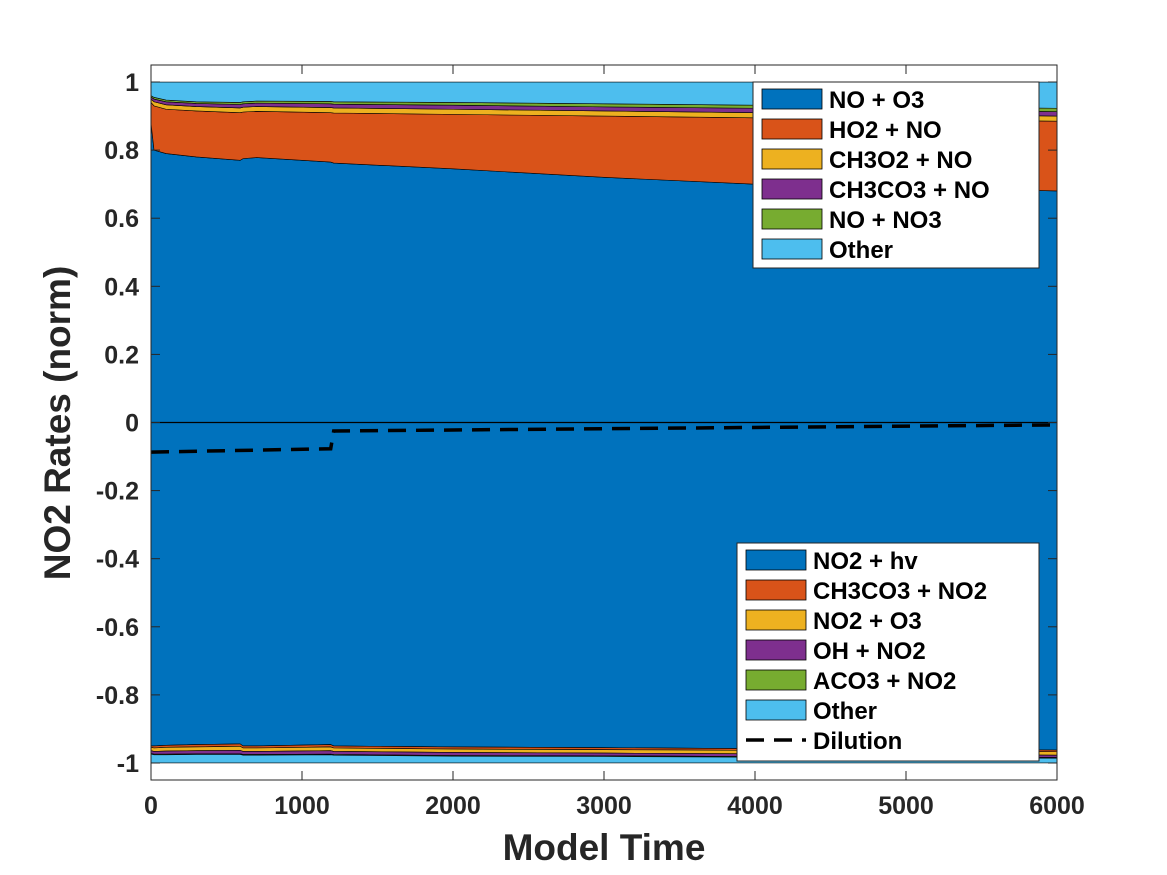 The height and width of the screenshot is (875, 1167). Describe the element at coordinates (906, 806) in the screenshot. I see `x-tick-label: 5000` at that location.